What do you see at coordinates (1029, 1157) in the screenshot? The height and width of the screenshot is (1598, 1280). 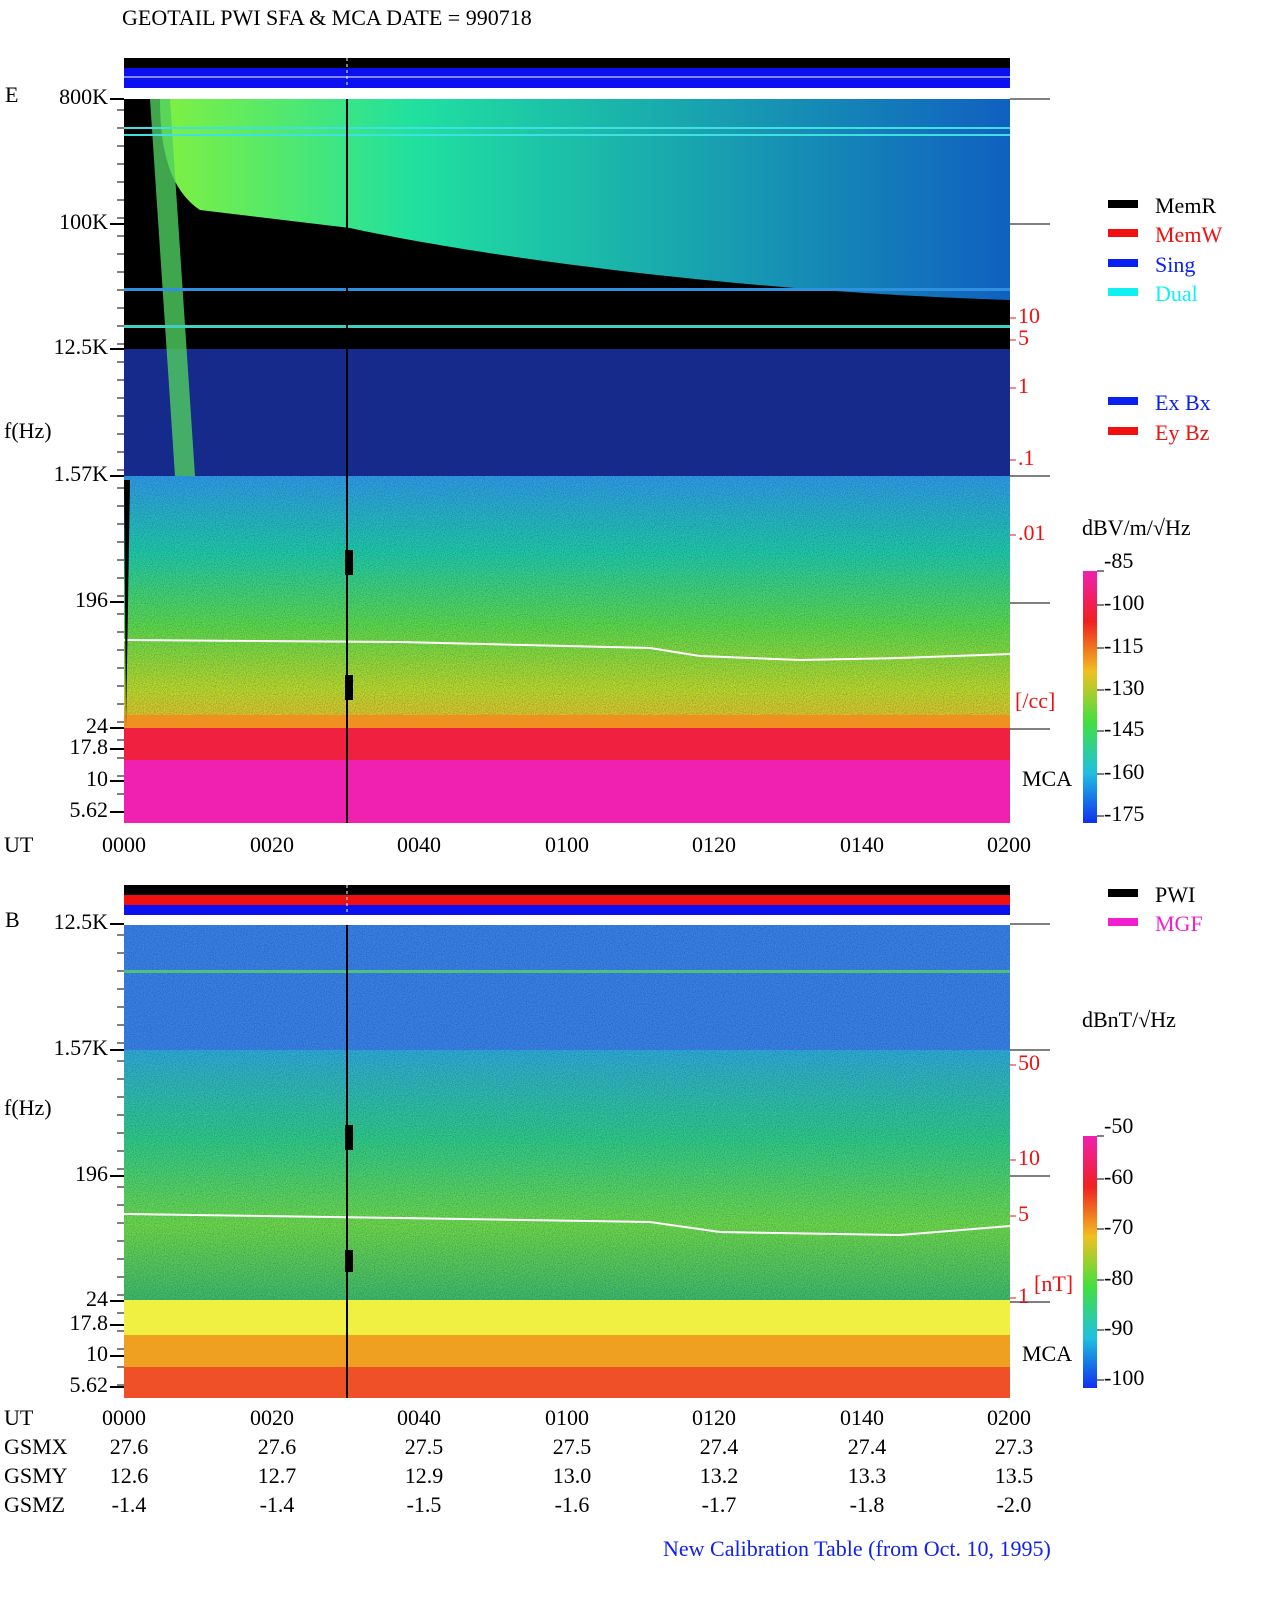 I see `field-tick: 10` at bounding box center [1029, 1157].